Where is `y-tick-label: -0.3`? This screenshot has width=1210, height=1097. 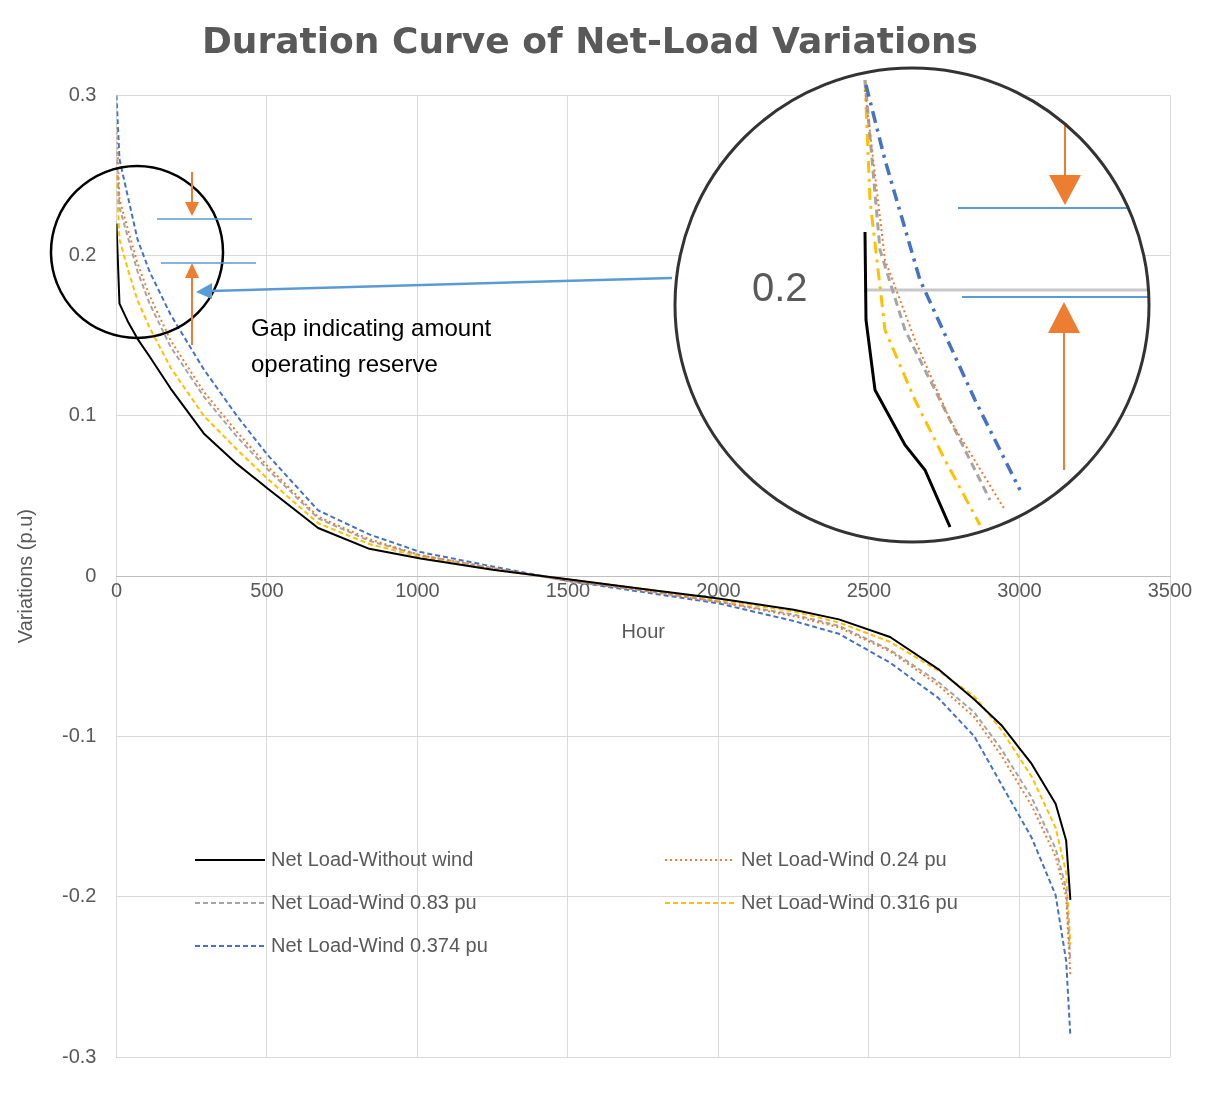
y-tick-label: -0.3 is located at coordinates (79, 1055).